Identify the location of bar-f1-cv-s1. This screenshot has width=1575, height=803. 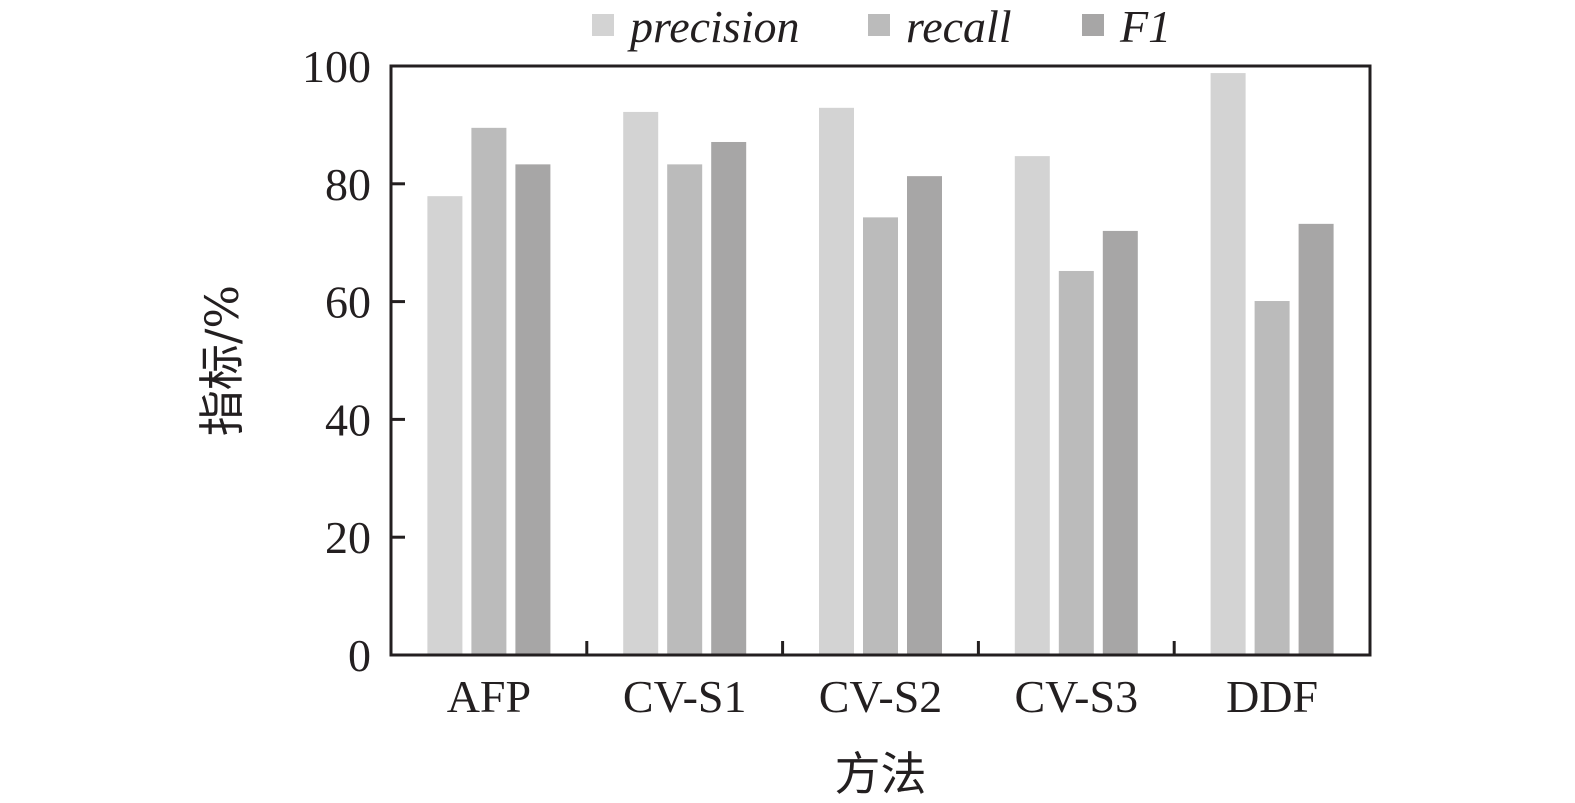
(729, 398).